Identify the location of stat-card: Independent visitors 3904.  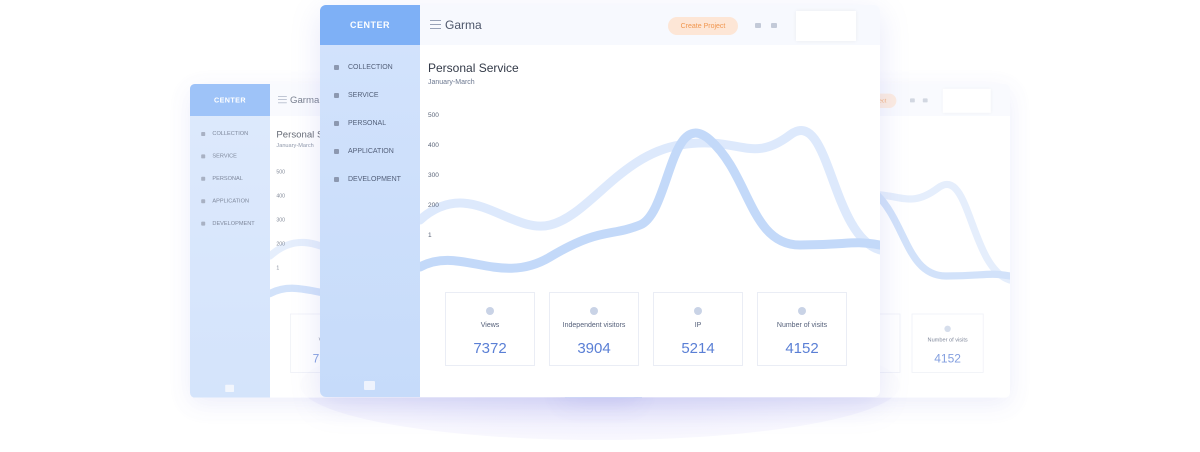
(594, 329).